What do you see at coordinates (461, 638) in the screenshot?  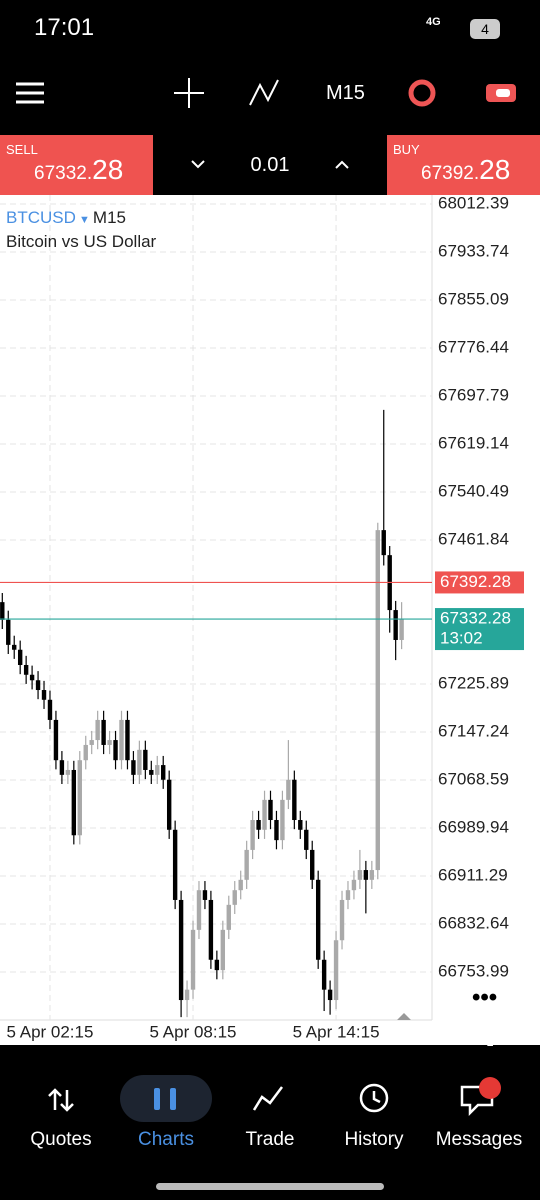 I see `bid-timer: 13:02` at bounding box center [461, 638].